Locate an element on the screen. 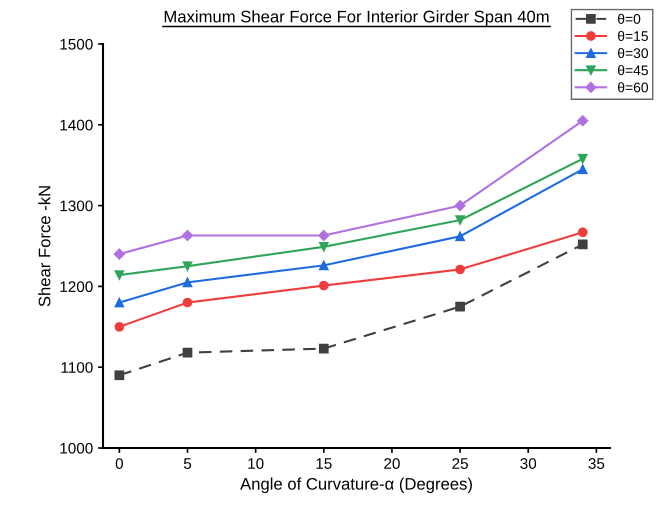 This screenshot has width=661, height=513. x-tick-label: 0 is located at coordinates (120, 463).